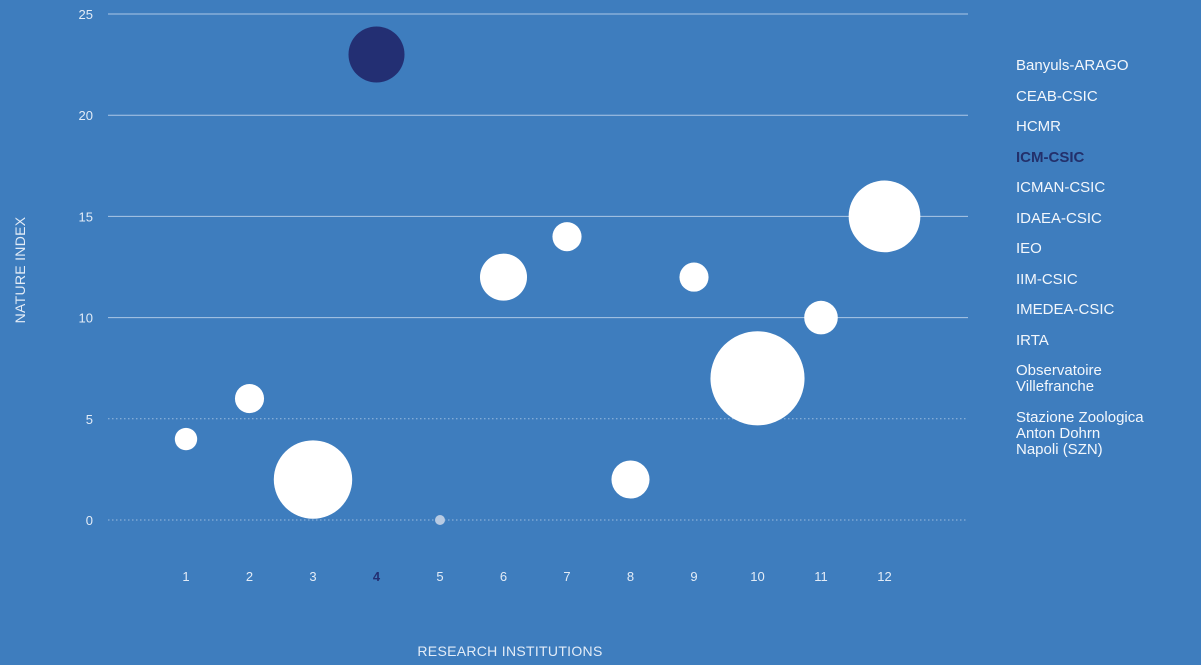 The width and height of the screenshot is (1201, 665). Describe the element at coordinates (376, 54) in the screenshot. I see `bubble-highlighted` at that location.